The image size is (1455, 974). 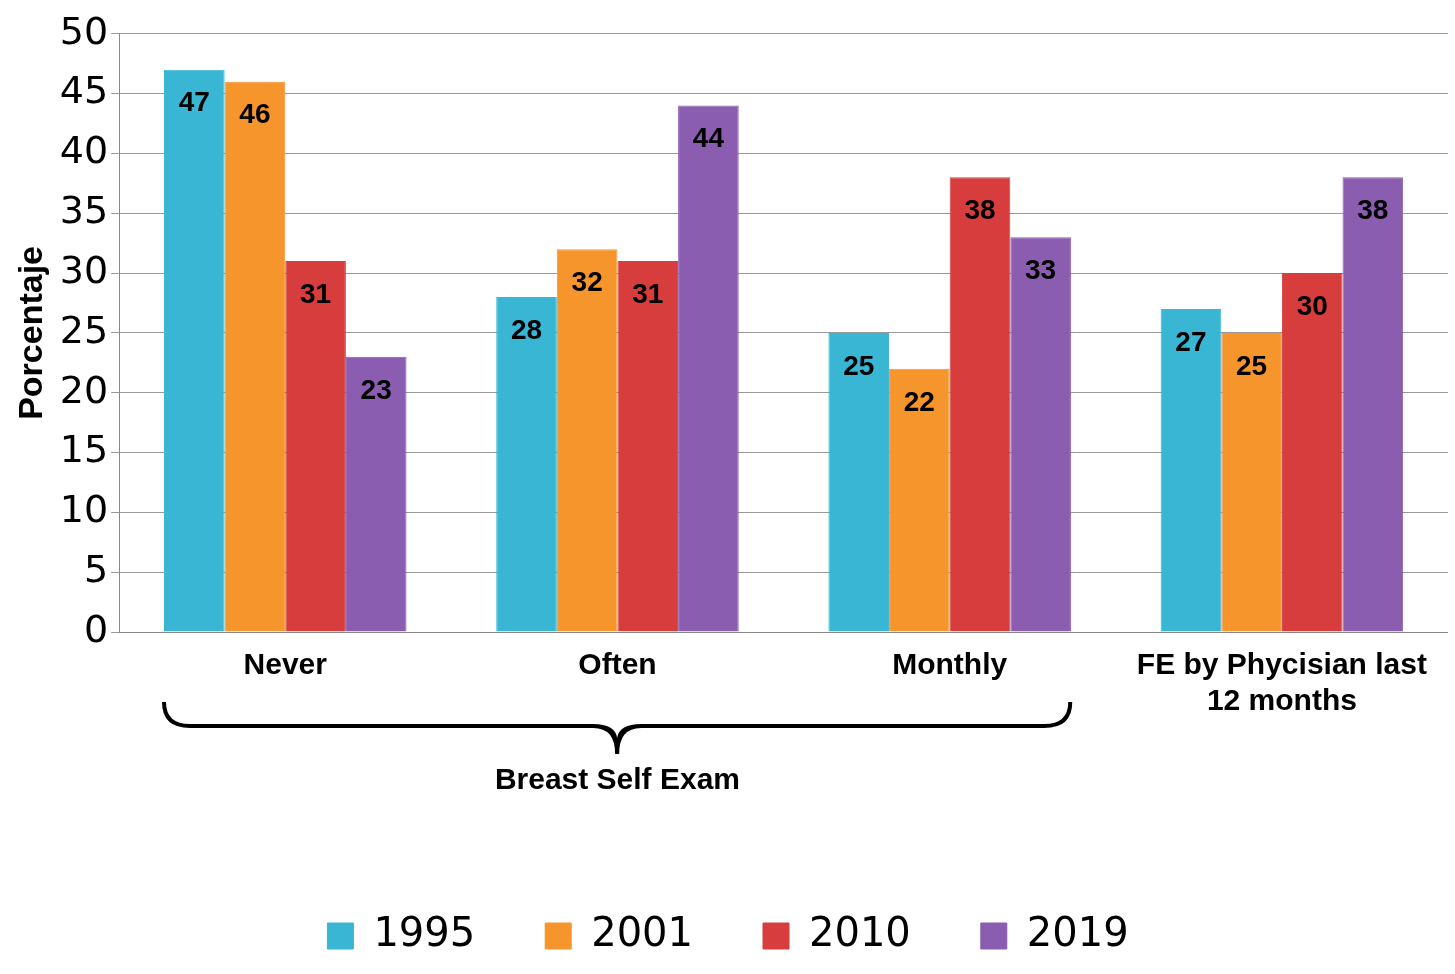 I want to click on y-tick-label: 30, so click(x=84, y=269).